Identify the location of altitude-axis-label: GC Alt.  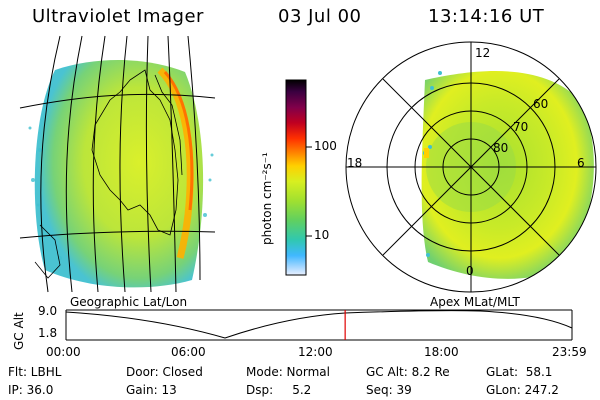
(19, 331).